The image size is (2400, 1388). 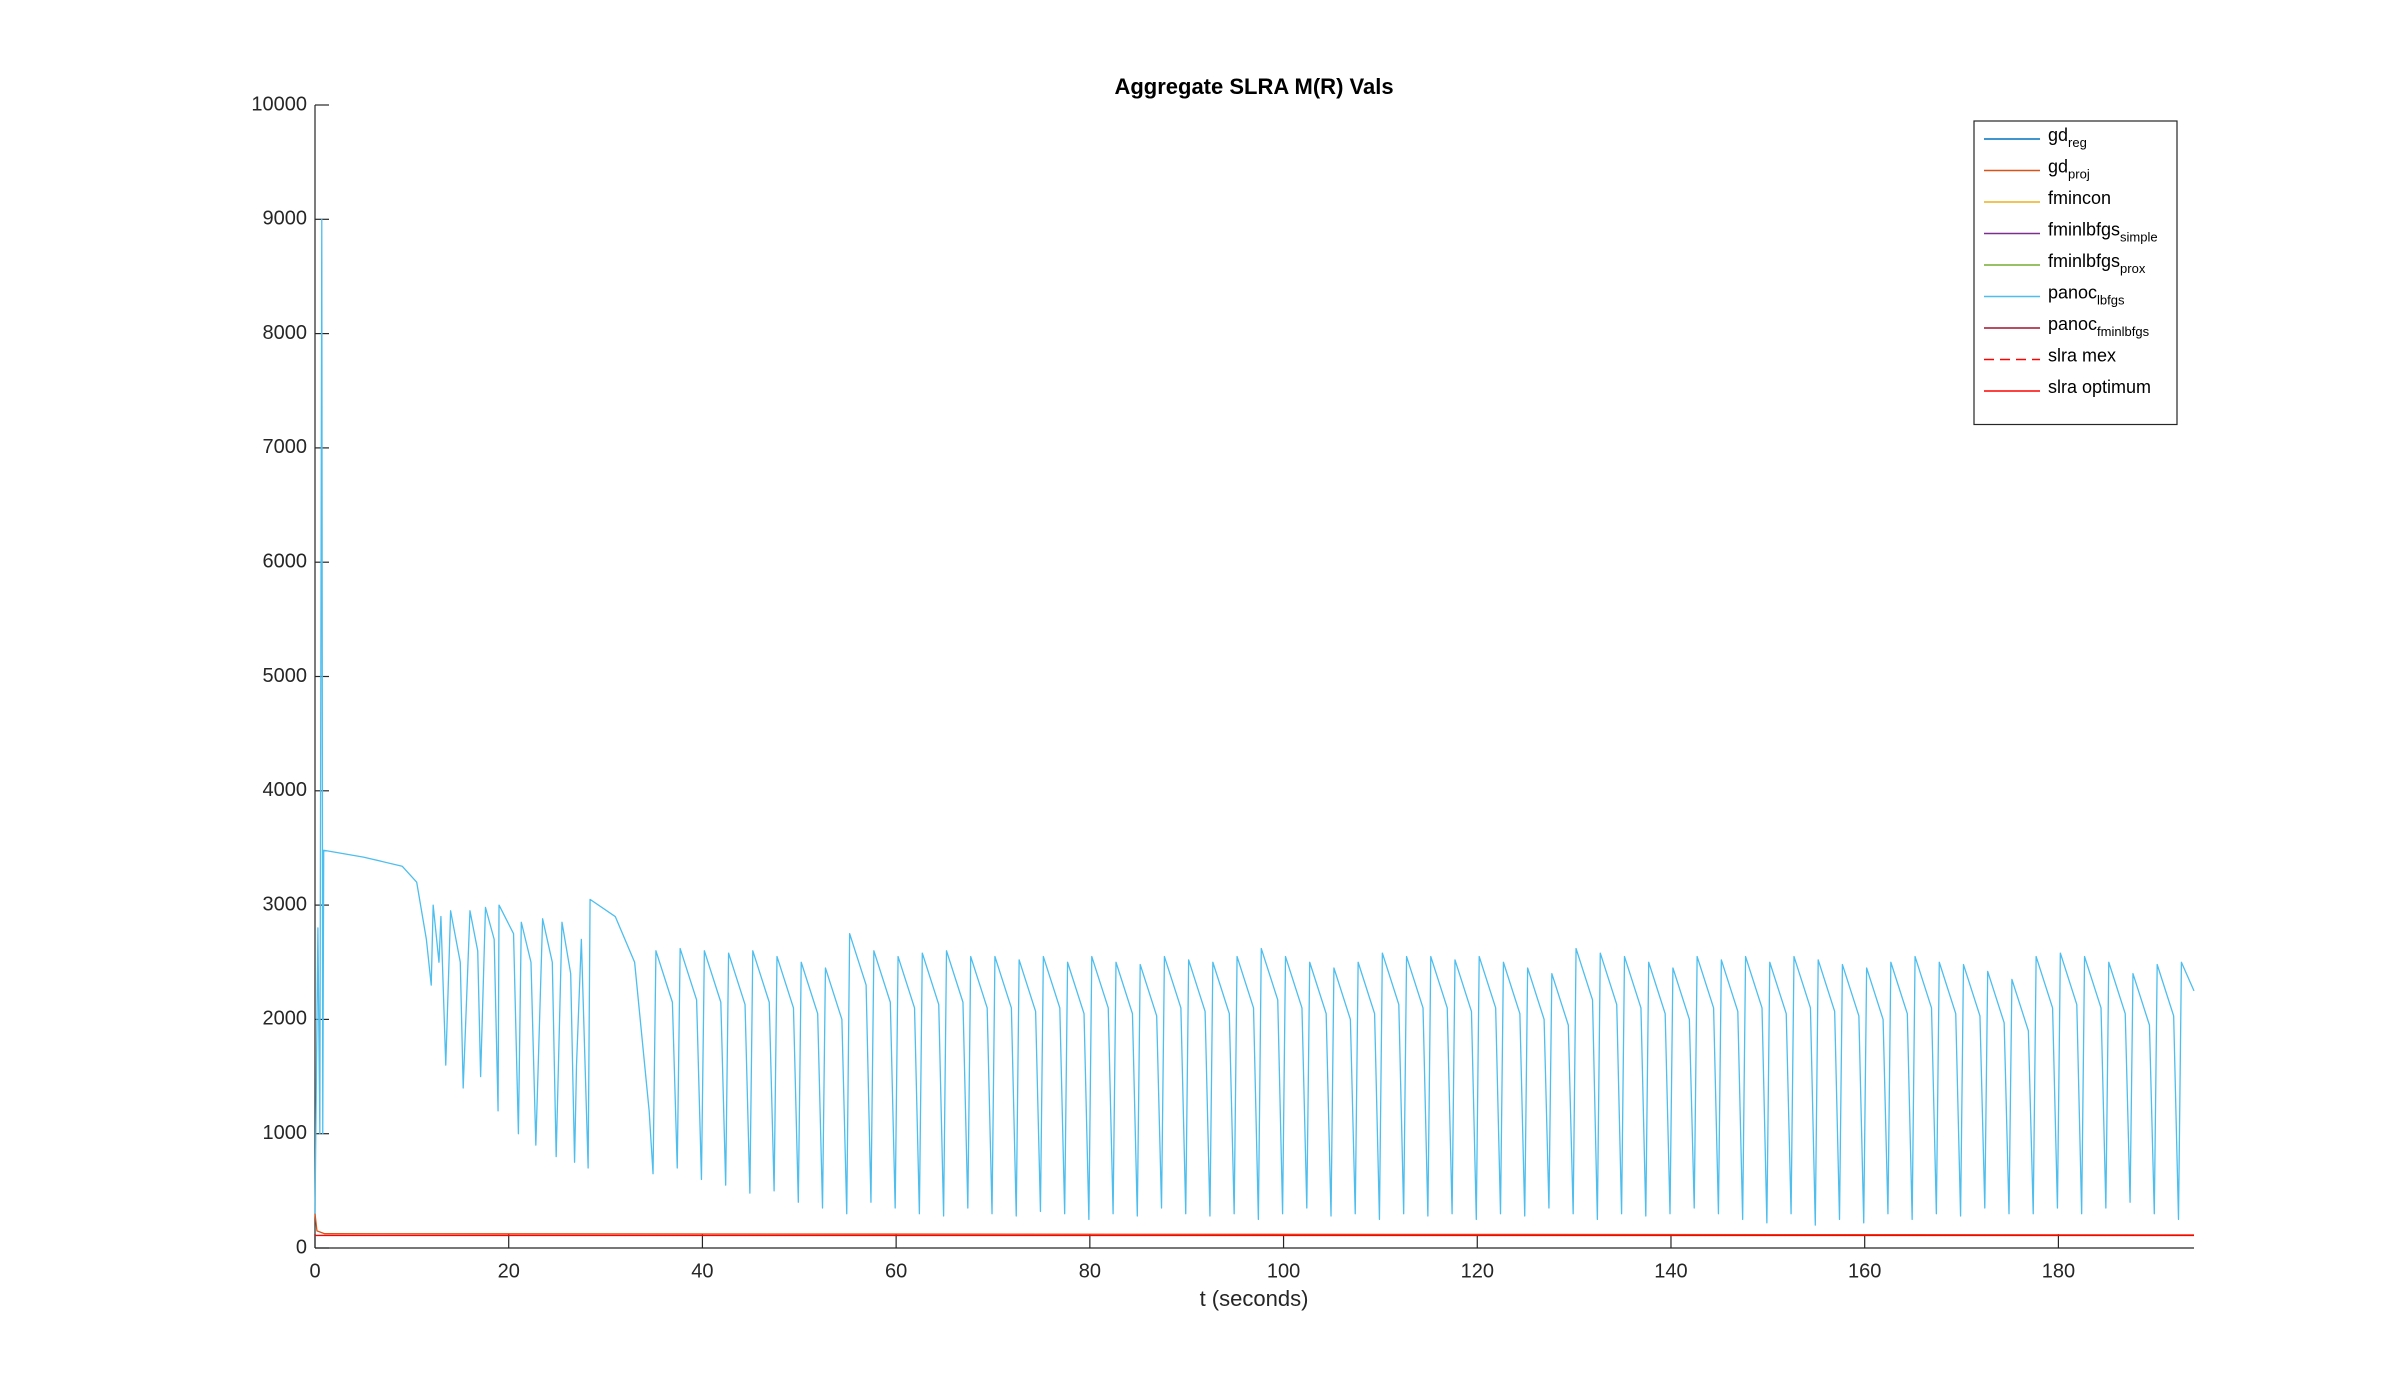 What do you see at coordinates (1254, 1224) in the screenshot?
I see `series-line` at bounding box center [1254, 1224].